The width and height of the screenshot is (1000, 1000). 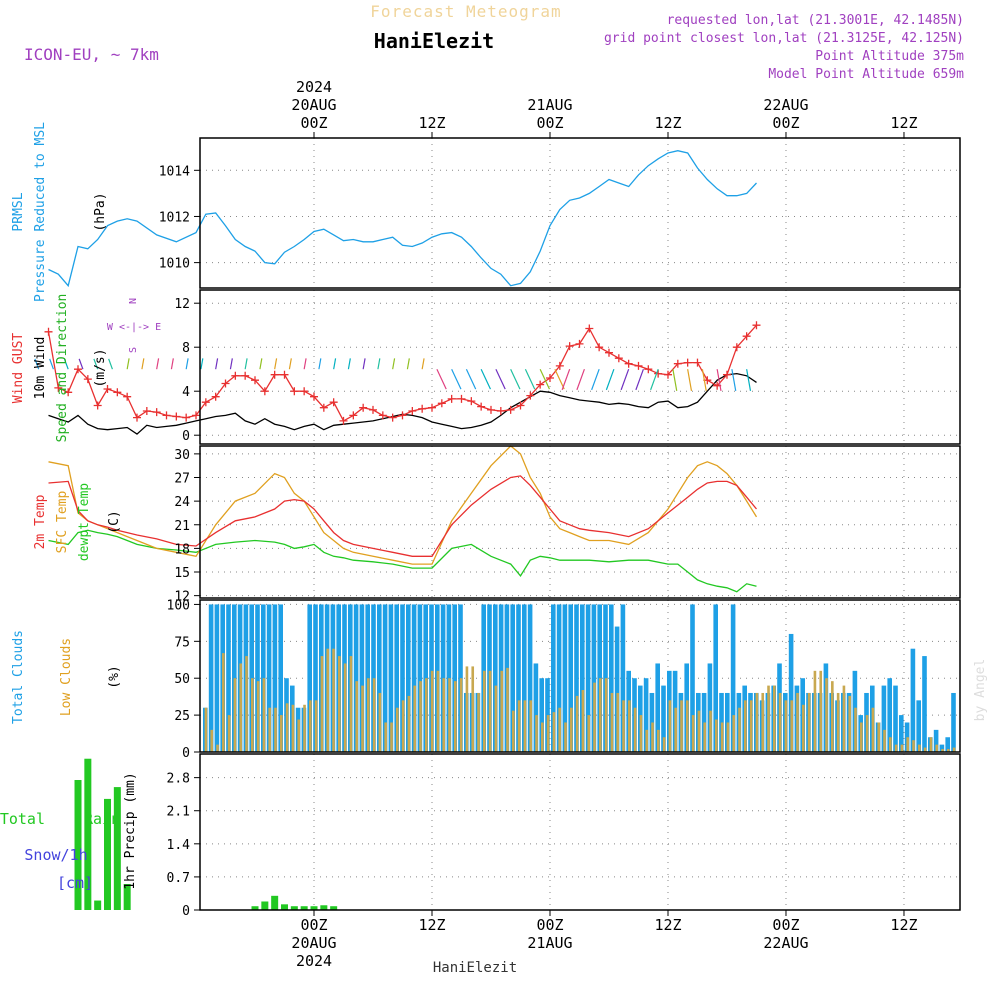 I want to click on pressure-unit: (hPa), so click(x=100, y=211).